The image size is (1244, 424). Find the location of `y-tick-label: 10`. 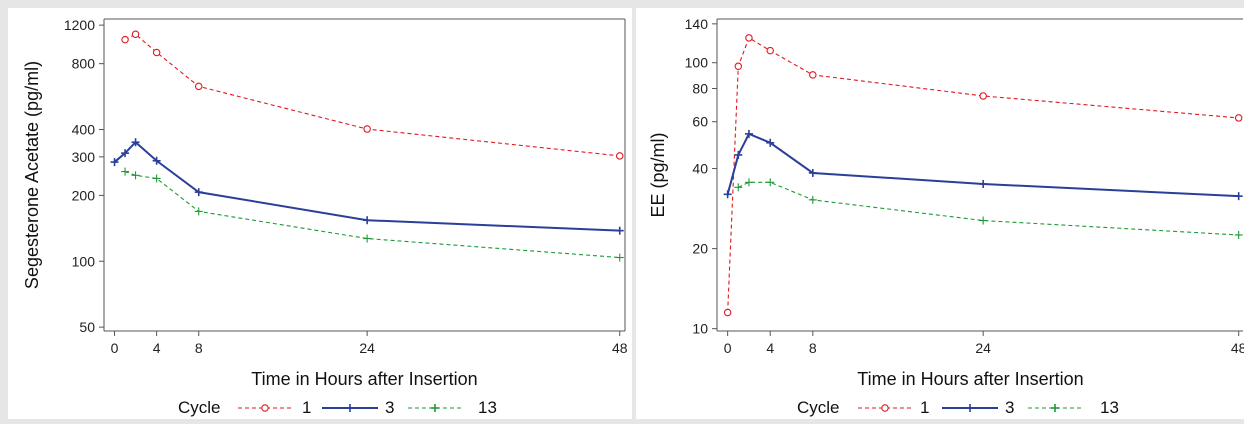

y-tick-label: 10 is located at coordinates (700, 329).